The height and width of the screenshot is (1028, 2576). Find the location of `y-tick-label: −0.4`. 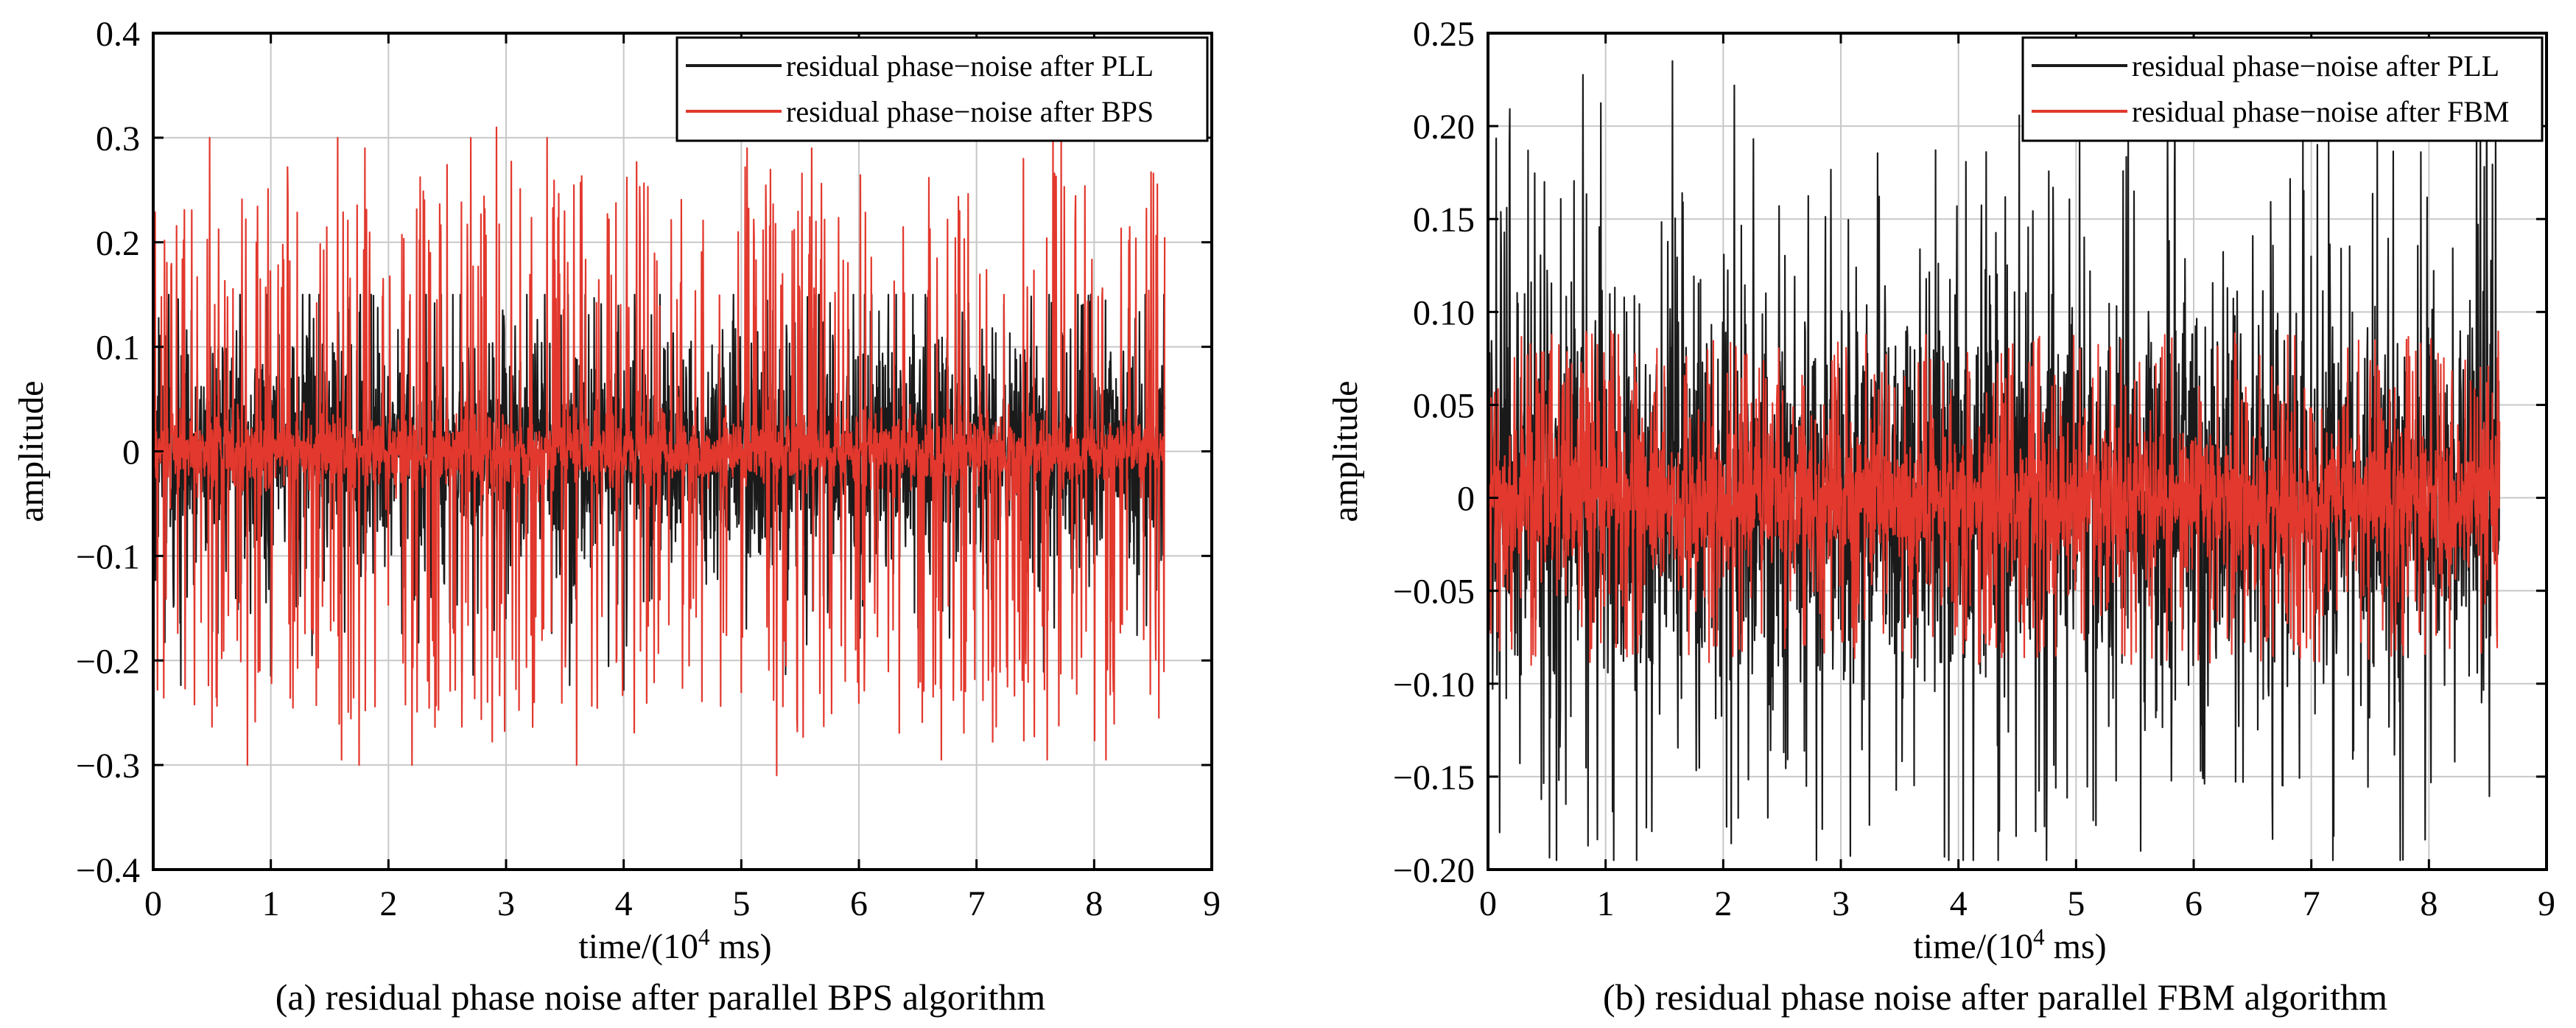

y-tick-label: −0.4 is located at coordinates (108, 871).